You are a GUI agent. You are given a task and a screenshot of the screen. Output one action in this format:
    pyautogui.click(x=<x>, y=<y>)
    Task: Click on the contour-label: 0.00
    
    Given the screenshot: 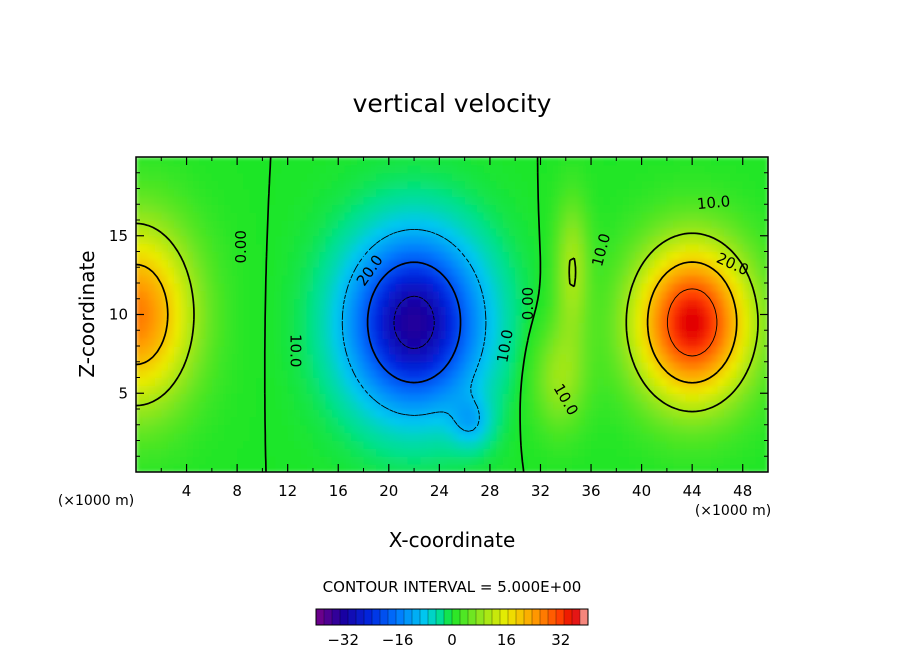 What is the action you would take?
    pyautogui.click(x=528, y=303)
    